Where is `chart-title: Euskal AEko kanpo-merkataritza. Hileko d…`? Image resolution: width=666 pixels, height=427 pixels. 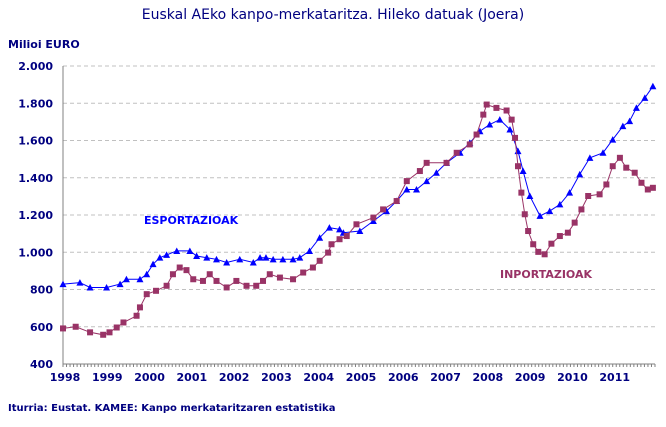 chart-title: Euskal AEko kanpo-merkataritza. Hileko d… is located at coordinates (333, 15).